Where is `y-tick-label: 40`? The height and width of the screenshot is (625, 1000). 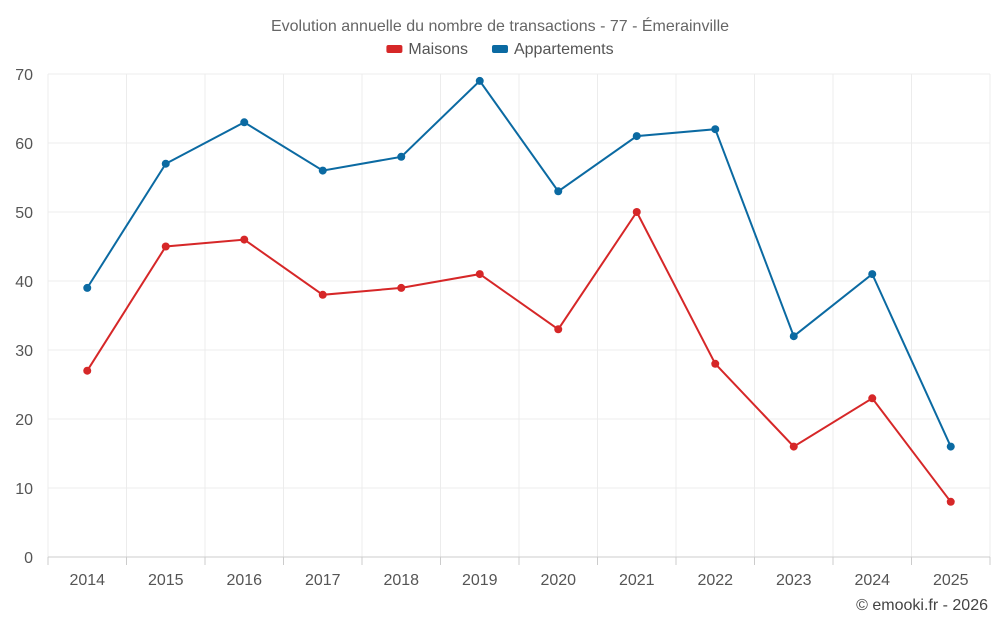 y-tick-label: 40 is located at coordinates (24, 282).